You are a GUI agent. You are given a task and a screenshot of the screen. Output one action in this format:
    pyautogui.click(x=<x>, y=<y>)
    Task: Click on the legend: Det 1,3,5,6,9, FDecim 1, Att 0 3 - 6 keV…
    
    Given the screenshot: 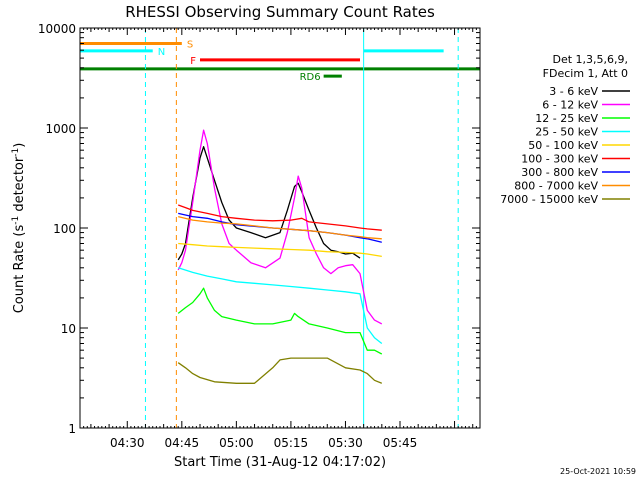 What is the action you would take?
    pyautogui.click(x=565, y=129)
    